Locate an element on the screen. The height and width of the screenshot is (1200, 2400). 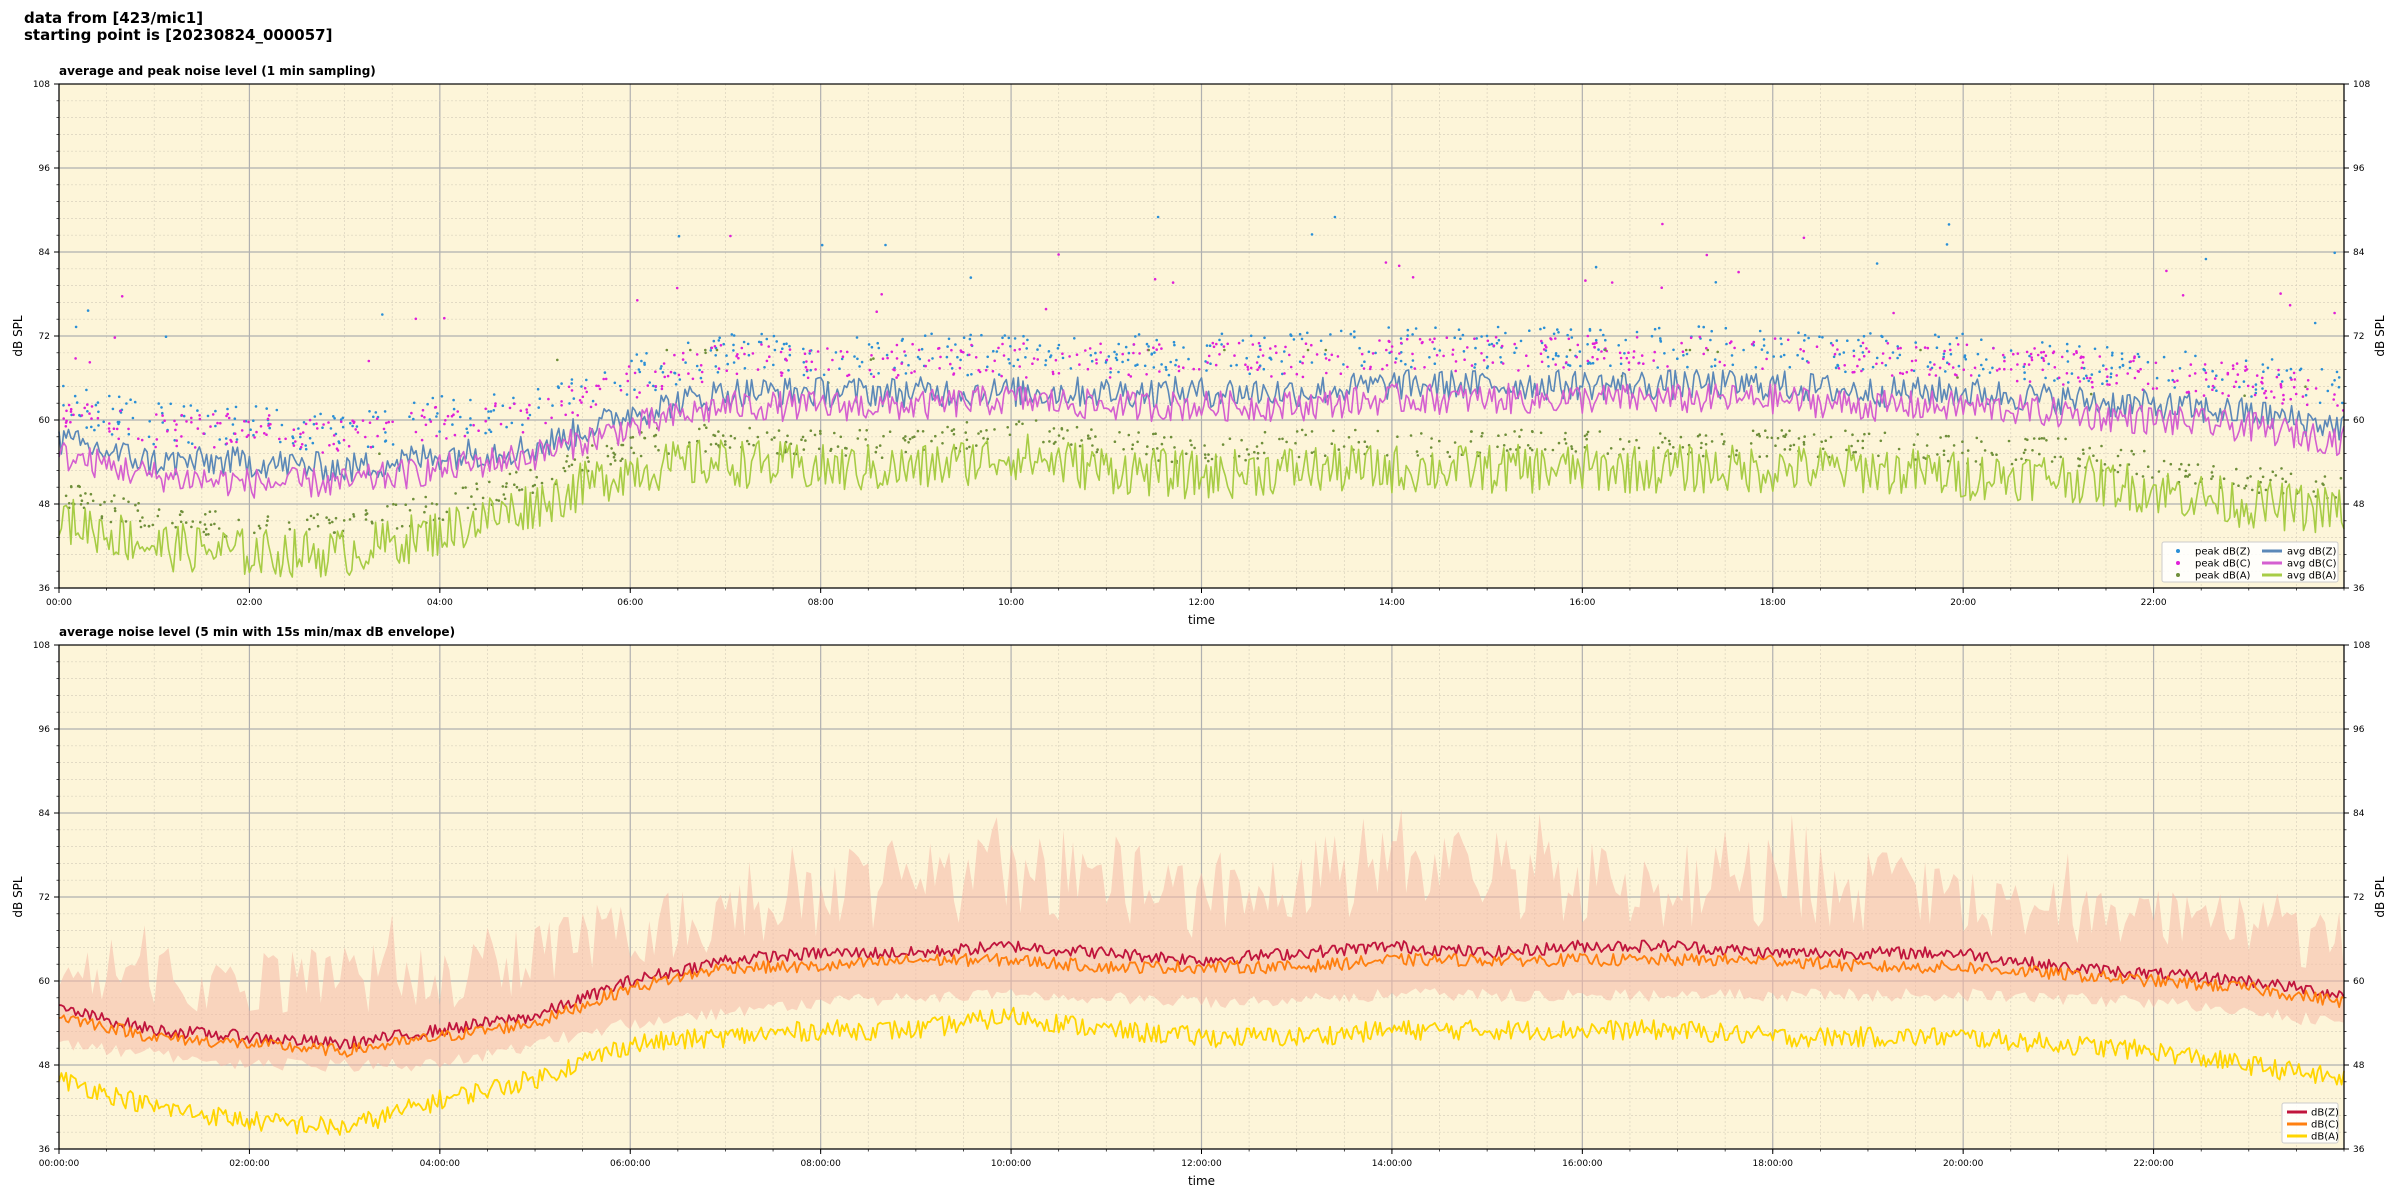
legend-label: peak dB(Z) is located at coordinates (2223, 552).